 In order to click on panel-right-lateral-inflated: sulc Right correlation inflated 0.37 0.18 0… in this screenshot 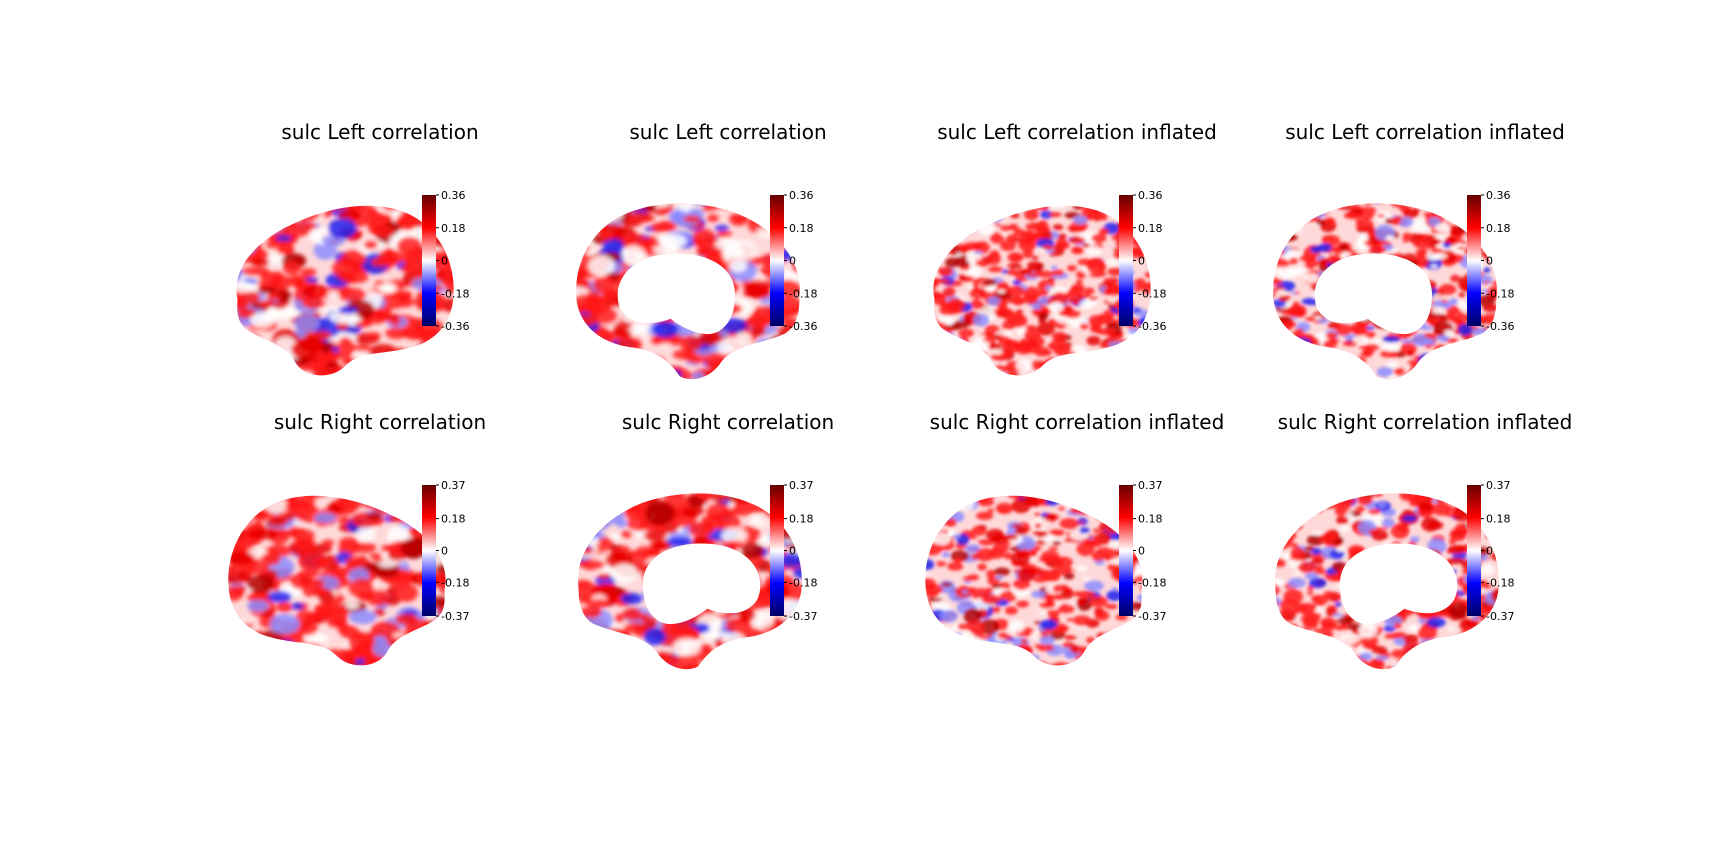, I will do `click(1077, 555)`.